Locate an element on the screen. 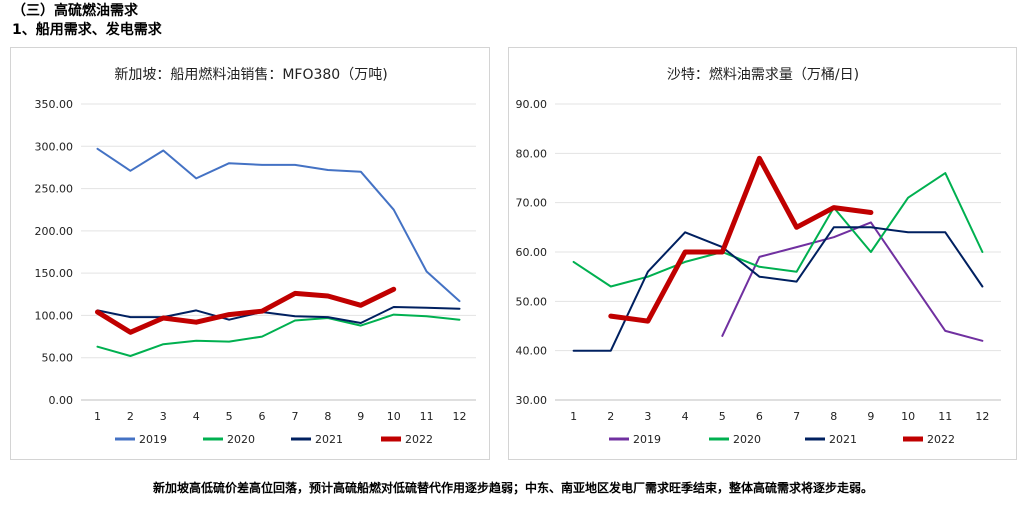  chart-title: 沙特：燃料油需求量（万桶/日) is located at coordinates (763, 74).